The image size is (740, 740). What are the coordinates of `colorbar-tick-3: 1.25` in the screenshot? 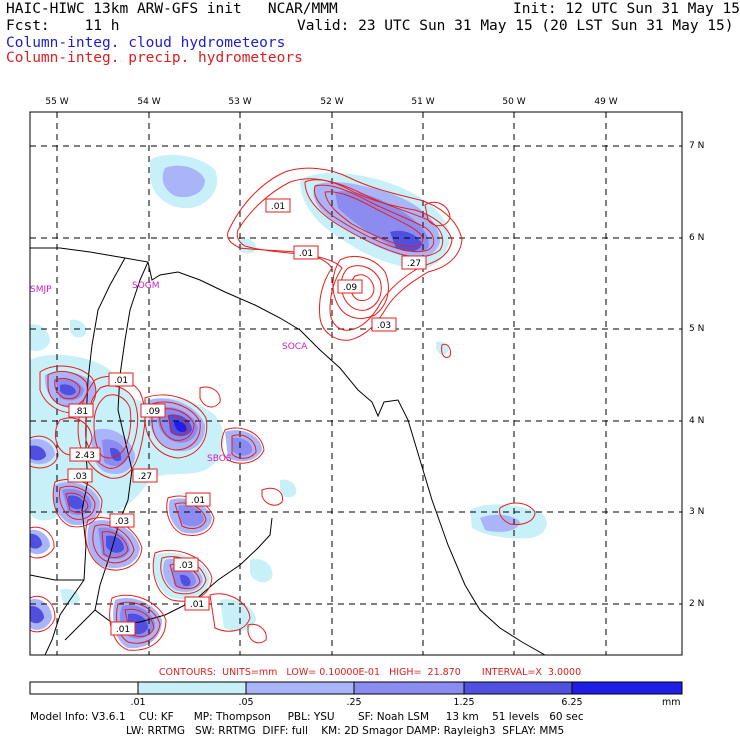 It's located at (464, 702).